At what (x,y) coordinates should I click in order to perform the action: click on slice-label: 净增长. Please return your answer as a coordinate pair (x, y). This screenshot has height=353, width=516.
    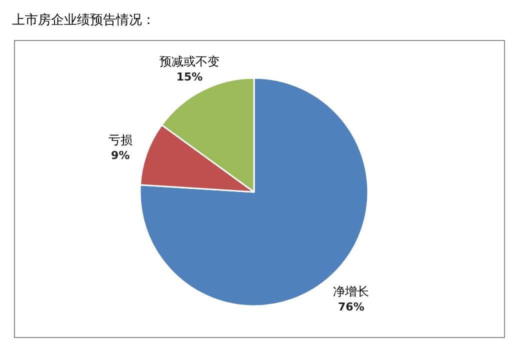
    Looking at the image, I should click on (351, 291).